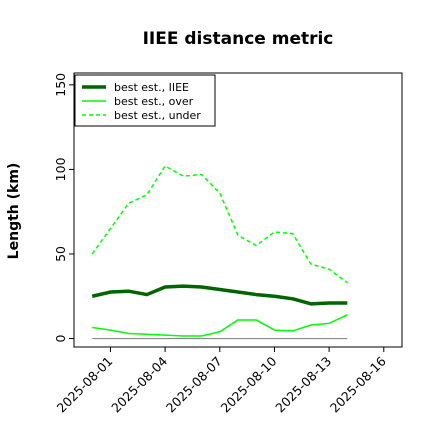 This screenshot has width=440, height=440. What do you see at coordinates (60, 339) in the screenshot?
I see `y-tick-label: 0` at bounding box center [60, 339].